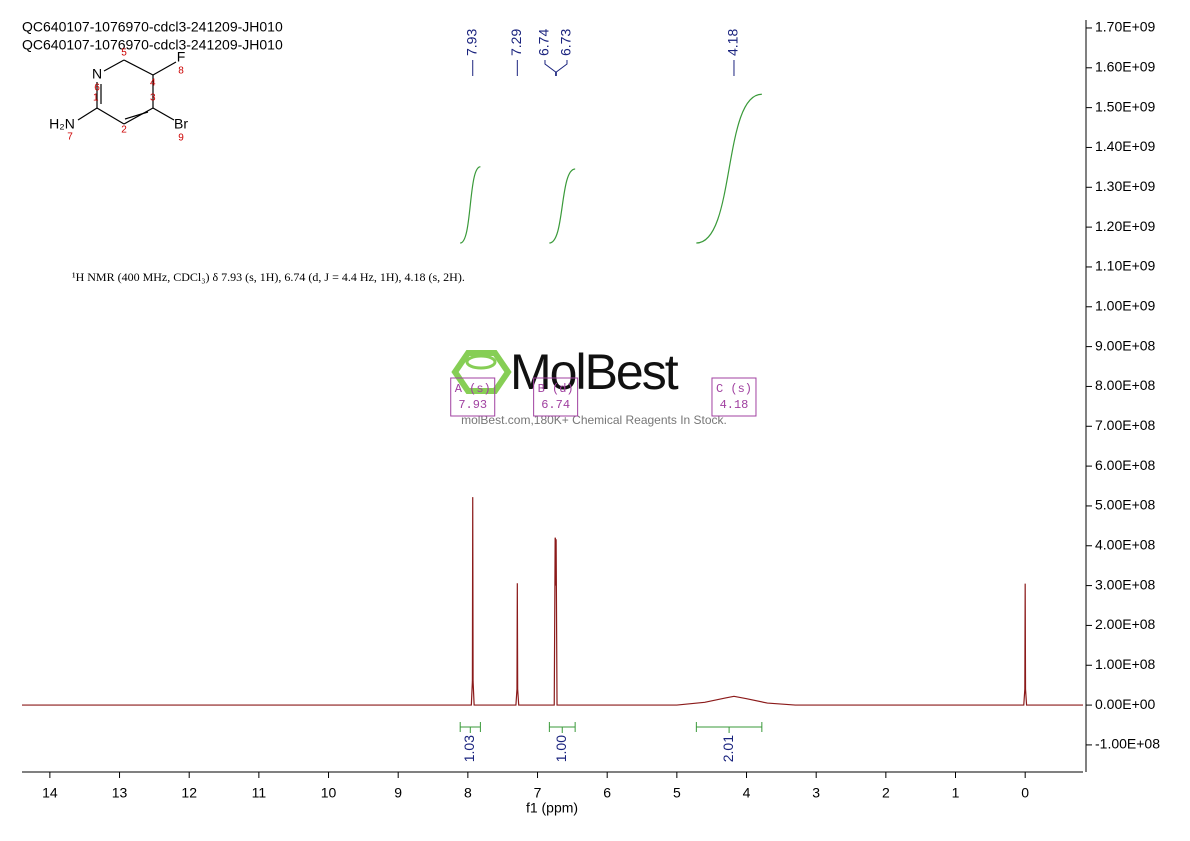 The height and width of the screenshot is (841, 1190). Describe the element at coordinates (70, 137) in the screenshot. I see `atom-number: 7` at that location.